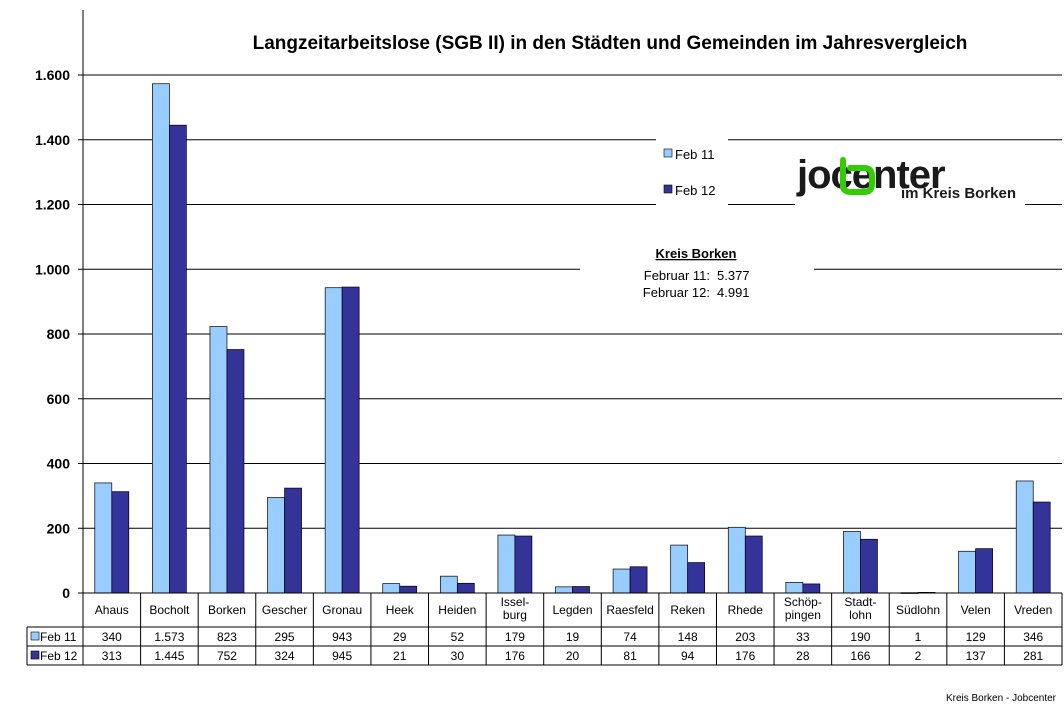  Describe the element at coordinates (695, 190) in the screenshot. I see `legend-label-feb-12: Feb 12` at that location.